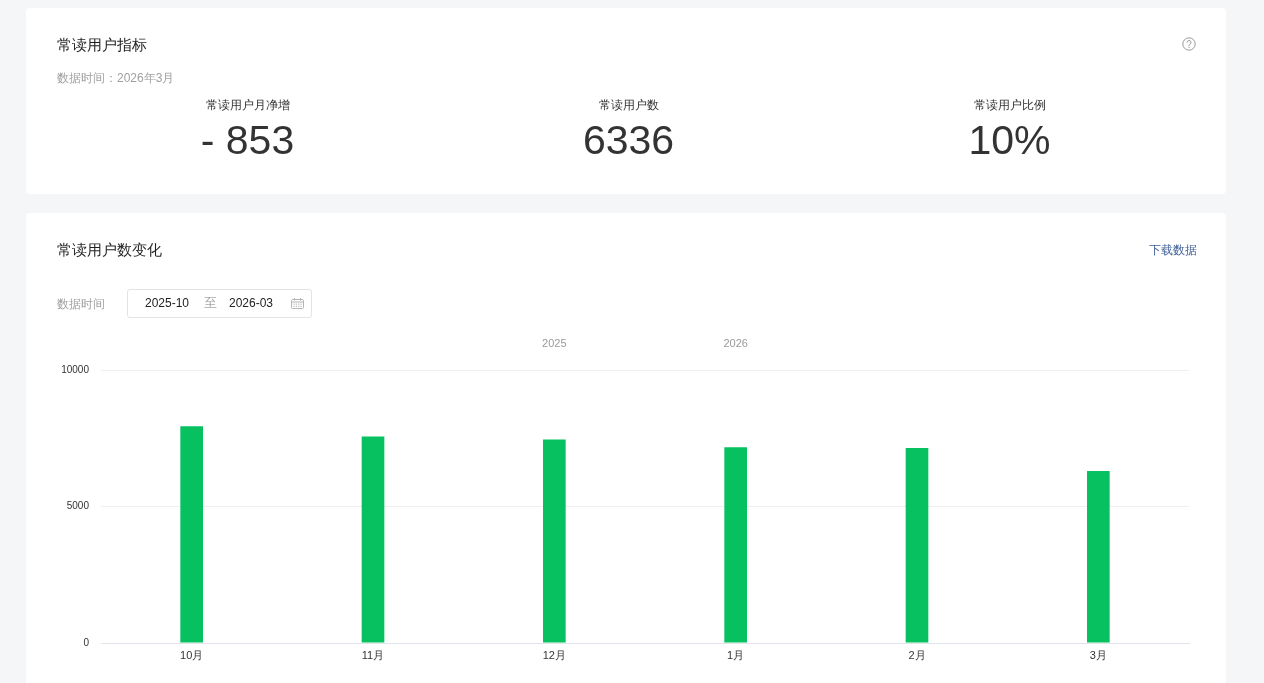 Image resolution: width=1264 pixels, height=683 pixels. Describe the element at coordinates (247, 140) in the screenshot. I see `data-label: - 853` at that location.